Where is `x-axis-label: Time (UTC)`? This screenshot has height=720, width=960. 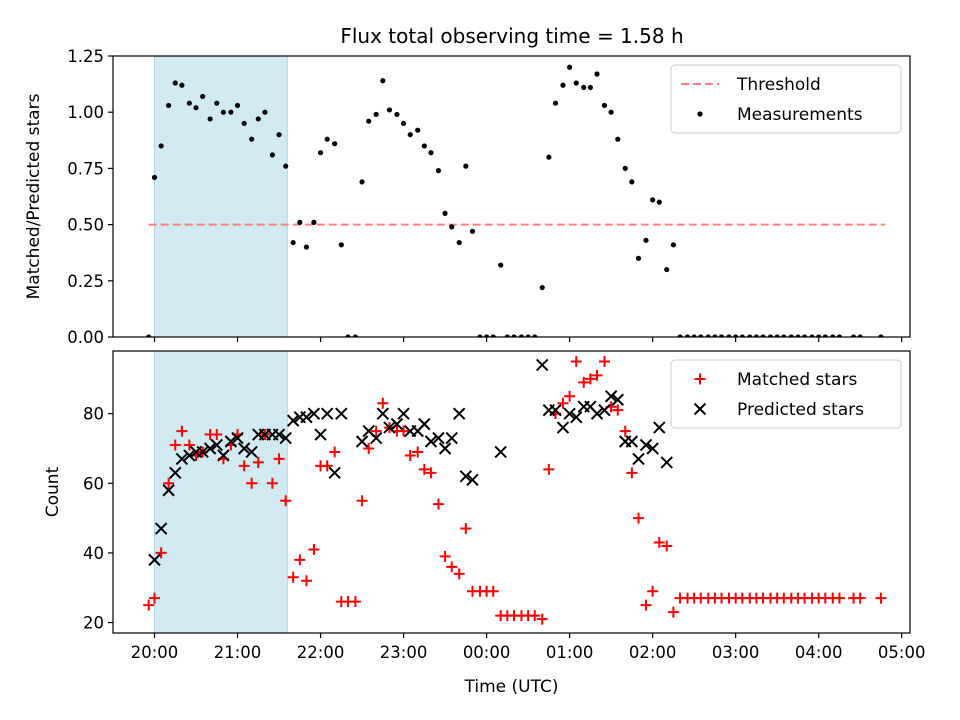
x-axis-label: Time (UTC) is located at coordinates (511, 687).